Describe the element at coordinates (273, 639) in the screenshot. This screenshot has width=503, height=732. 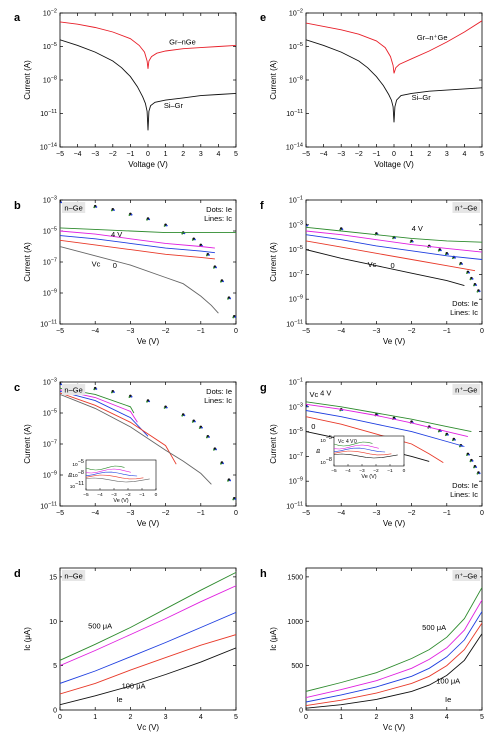
I see `y-axis-label: Ic (μA)` at that location.